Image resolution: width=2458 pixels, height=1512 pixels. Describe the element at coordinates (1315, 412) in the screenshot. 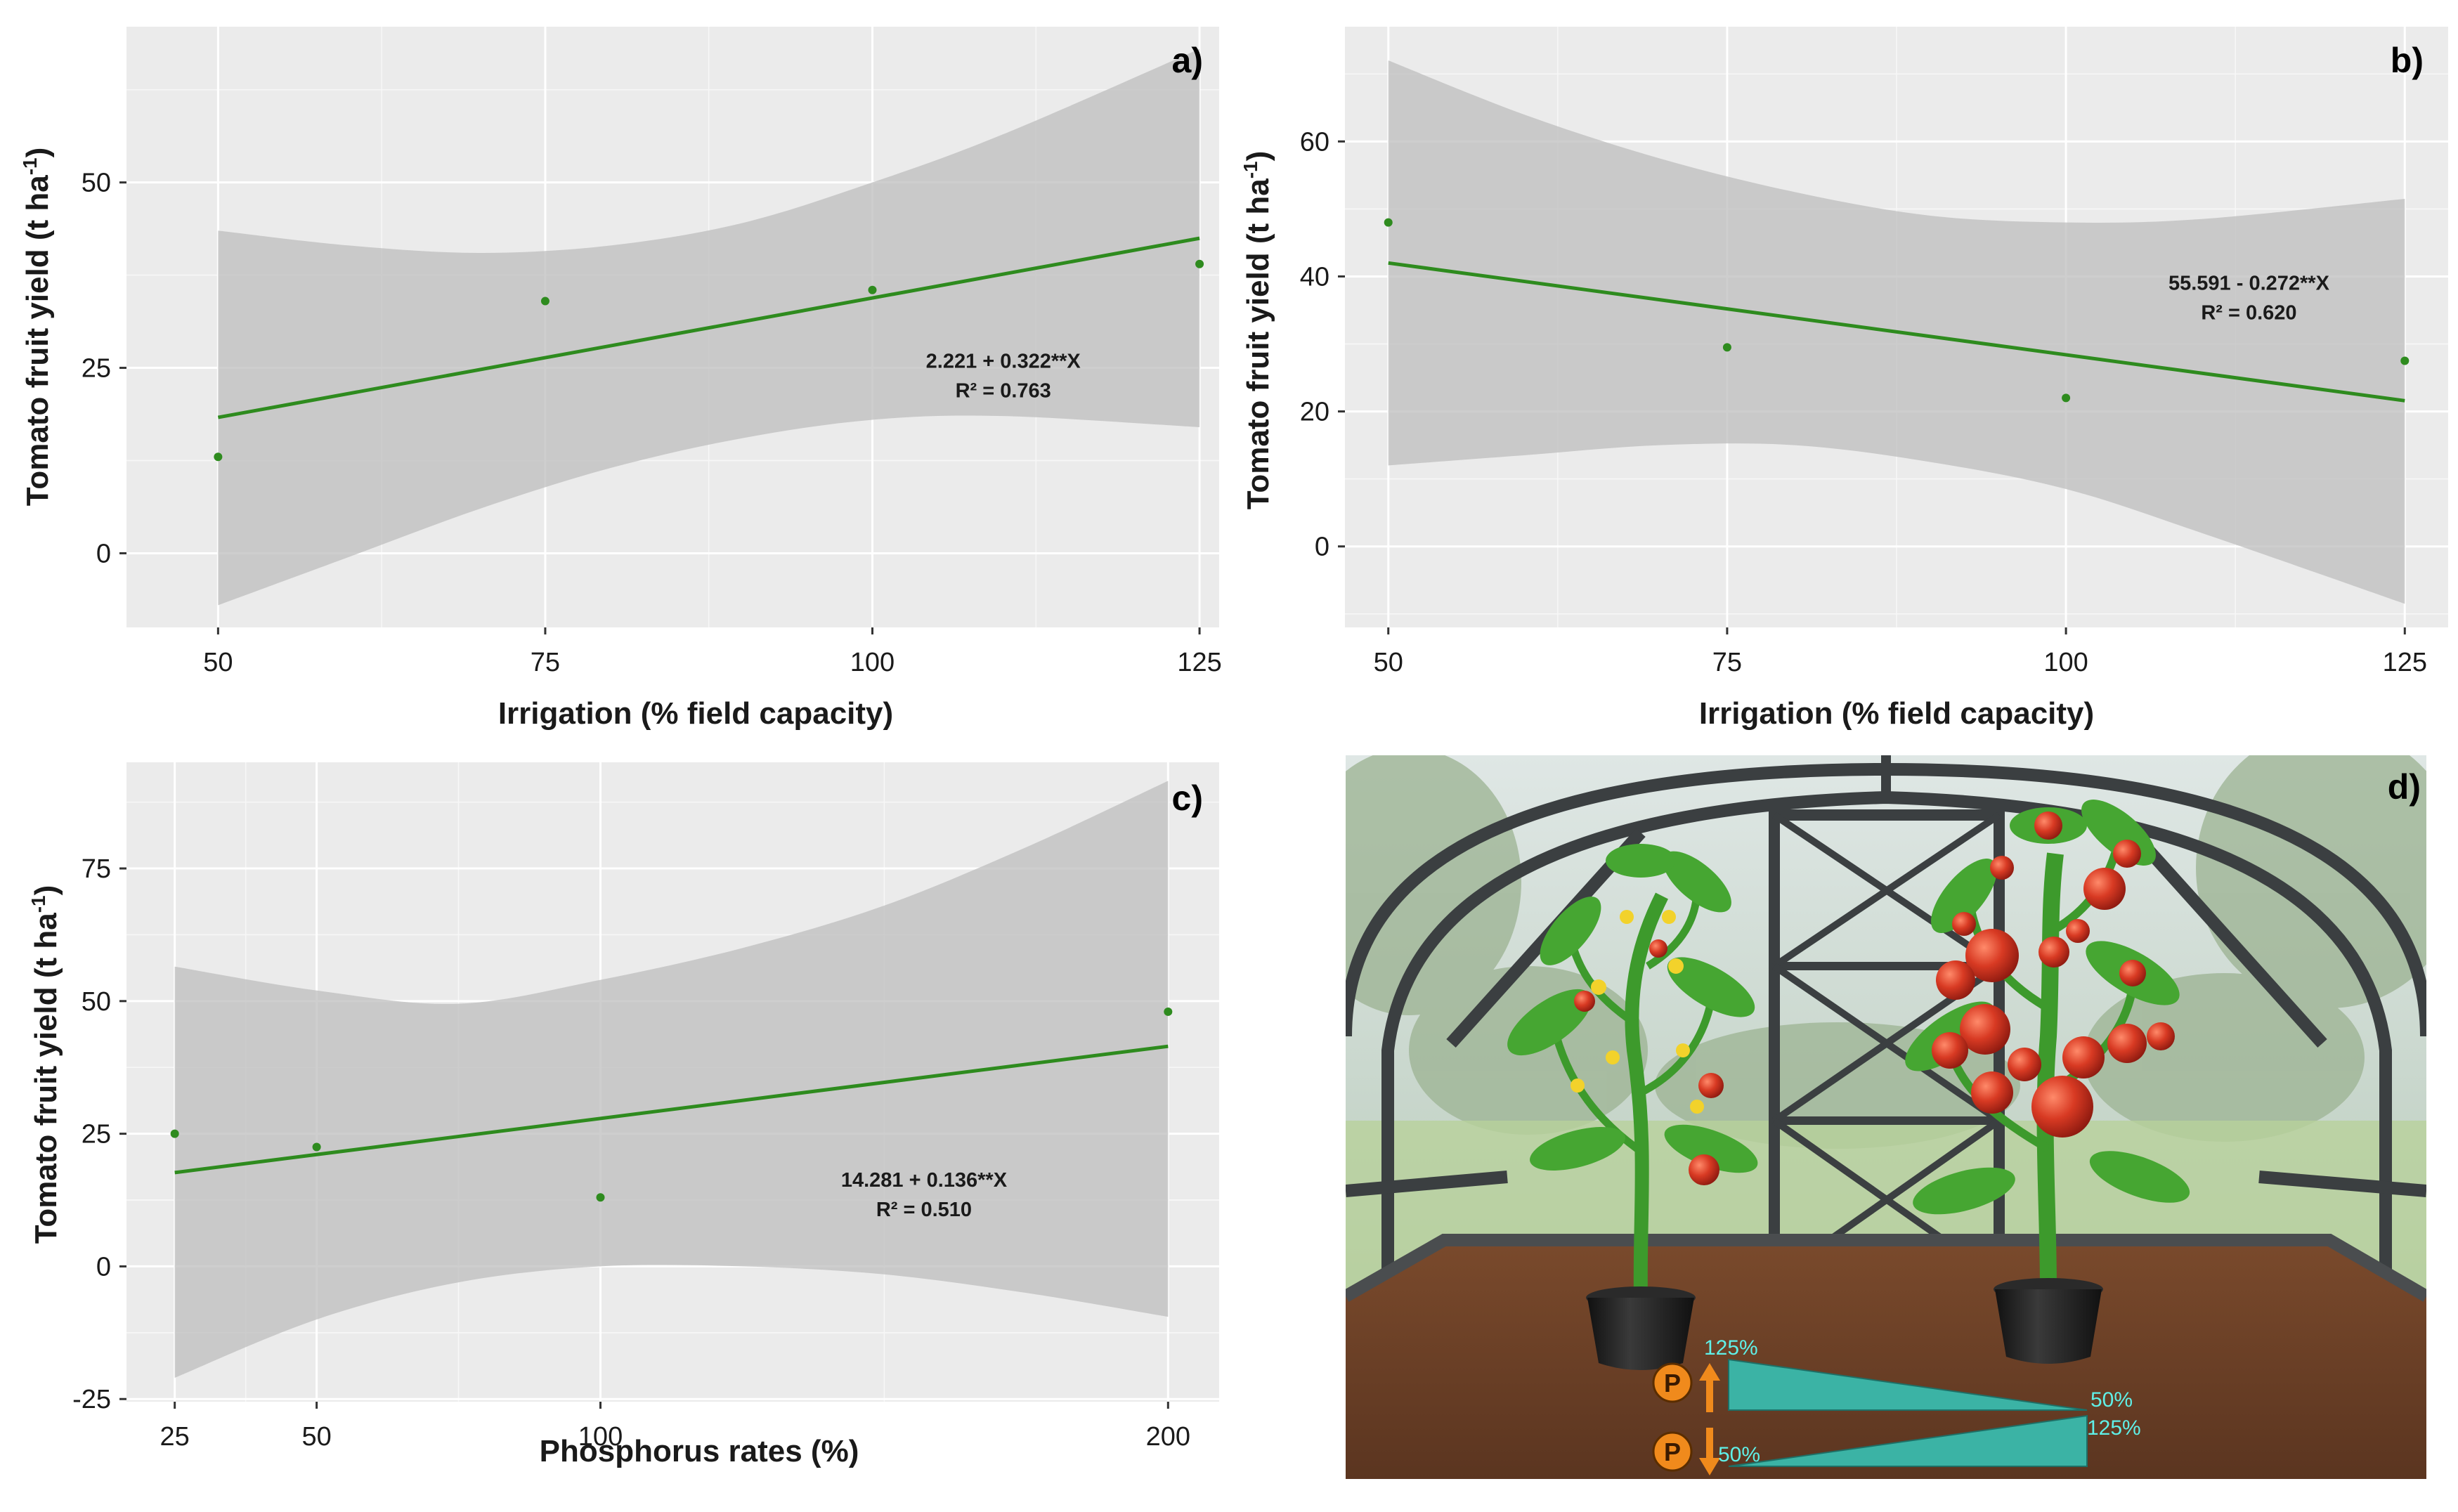

I see `y-tick-label: 20` at that location.